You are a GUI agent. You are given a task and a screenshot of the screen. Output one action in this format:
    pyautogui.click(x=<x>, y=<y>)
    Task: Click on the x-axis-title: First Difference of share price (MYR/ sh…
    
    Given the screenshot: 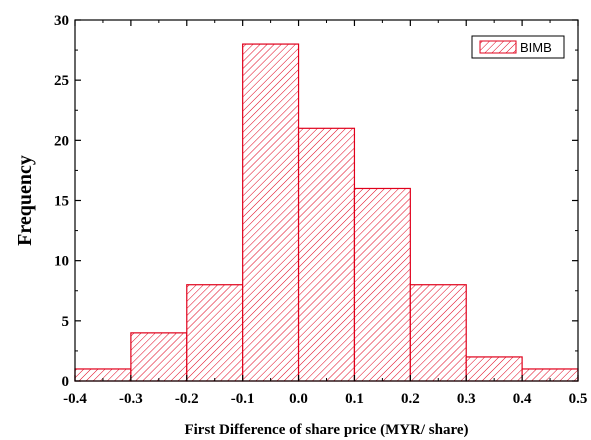 What is the action you would take?
    pyautogui.click(x=326, y=430)
    